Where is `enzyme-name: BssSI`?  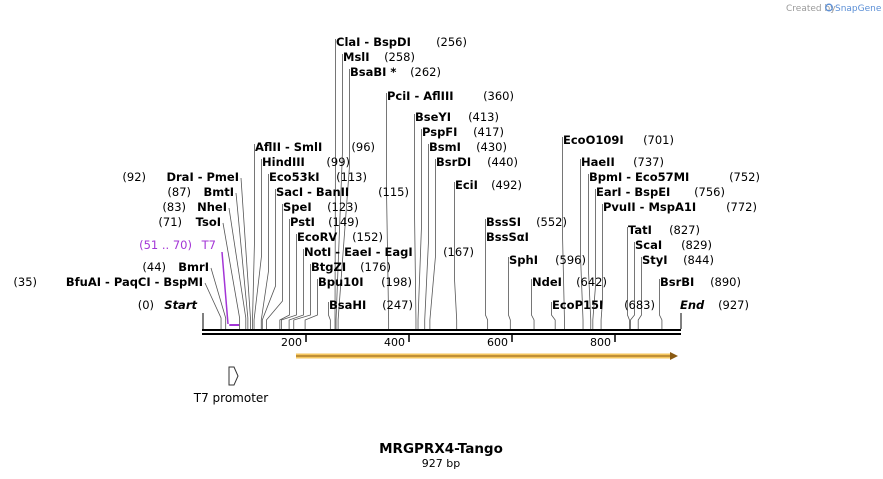
enzyme-name: BssSI is located at coordinates (503, 222).